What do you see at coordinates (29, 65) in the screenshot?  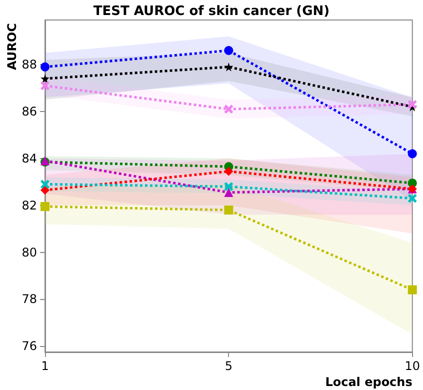 I see `y-tick-label: 88` at bounding box center [29, 65].